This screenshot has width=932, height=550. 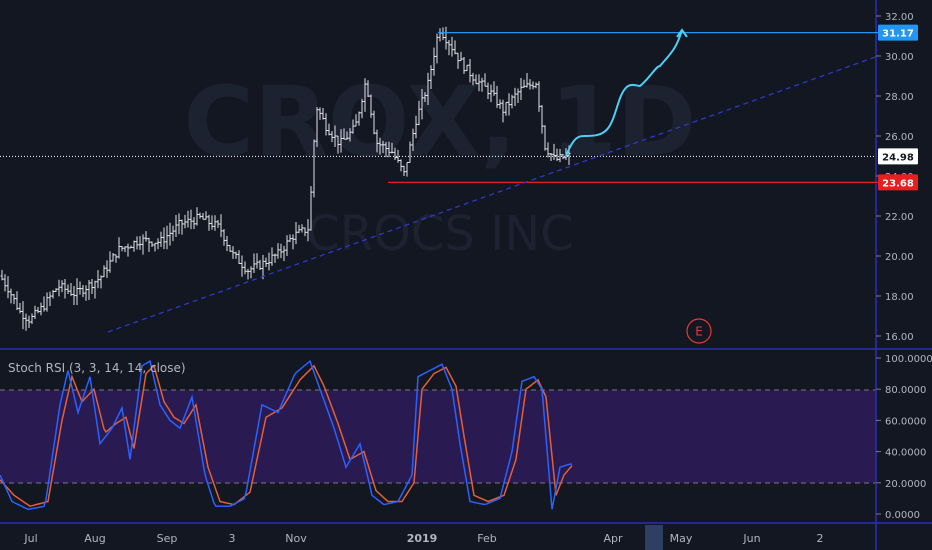 I want to click on price-badge-last-text: 24.98, so click(x=898, y=157).